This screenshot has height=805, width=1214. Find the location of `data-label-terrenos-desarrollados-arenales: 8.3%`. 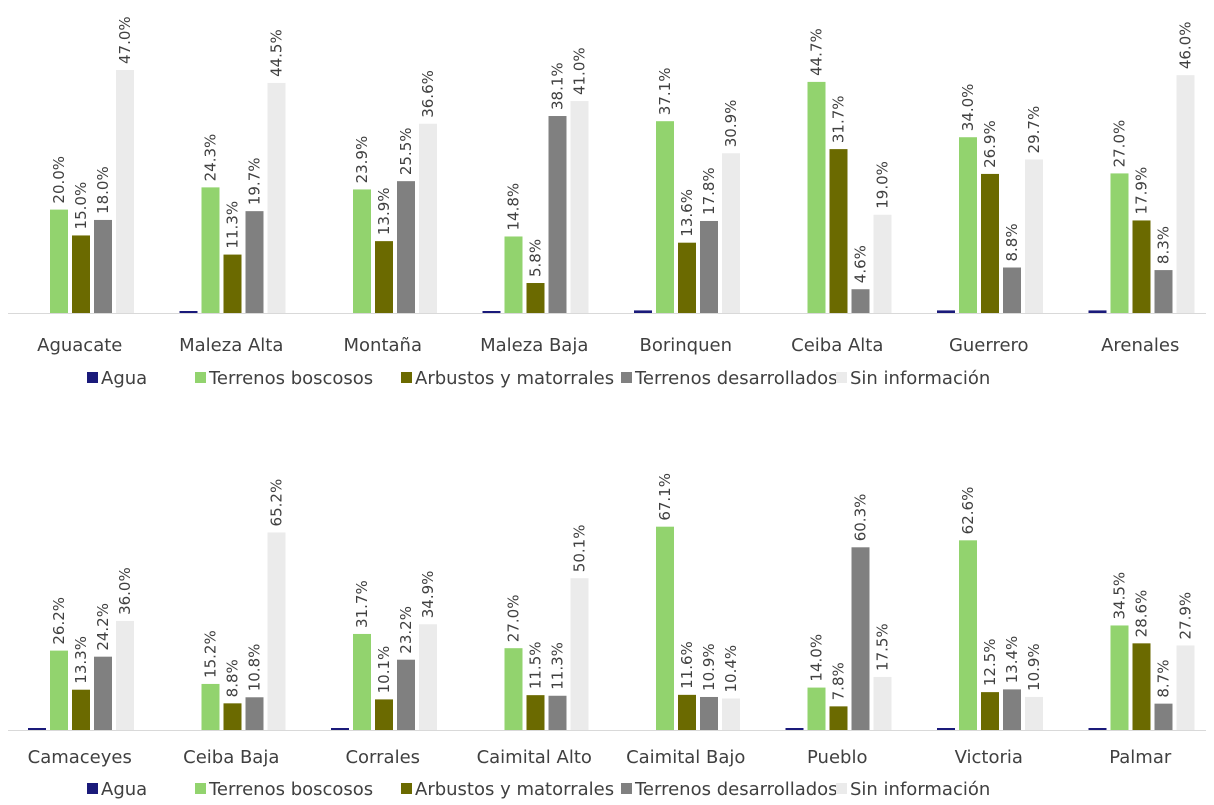

data-label-terrenos-desarrollados-arenales: 8.3% is located at coordinates (1164, 245).